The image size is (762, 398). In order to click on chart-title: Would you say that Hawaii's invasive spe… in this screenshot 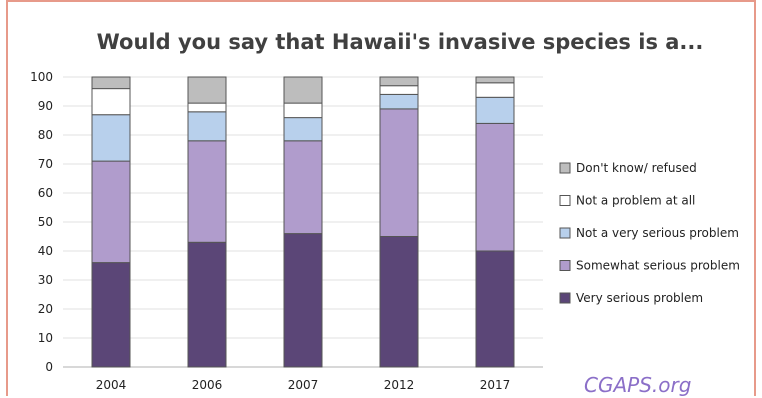, I will do `click(400, 42)`.